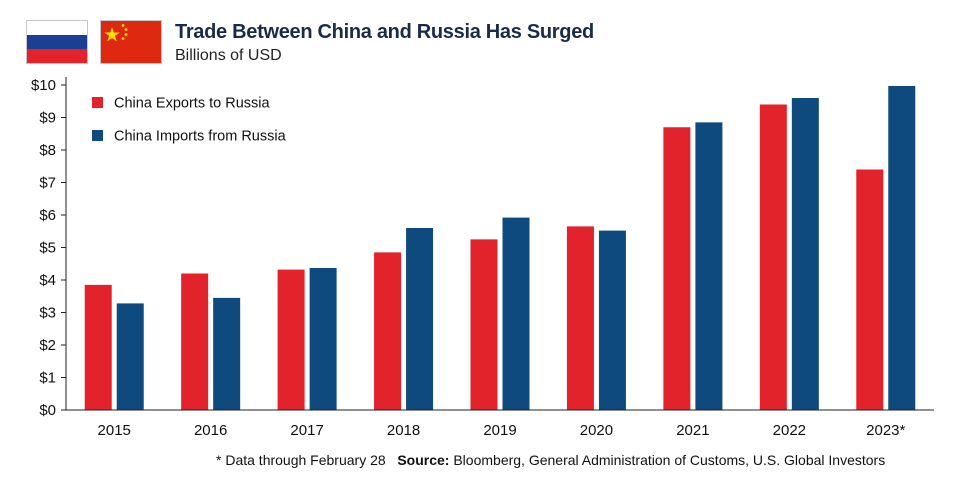 This screenshot has width=980, height=483. Describe the element at coordinates (97, 135) in the screenshot. I see `legend-swatch-imports` at that location.